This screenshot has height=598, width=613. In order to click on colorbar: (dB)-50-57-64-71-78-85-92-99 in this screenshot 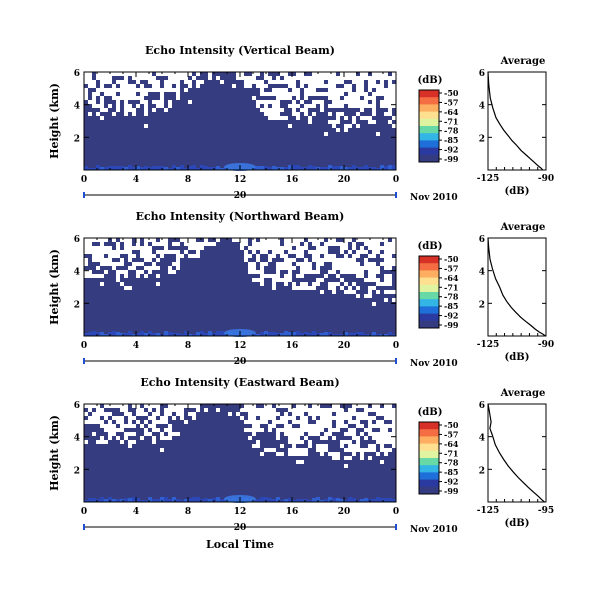, I will do `click(438, 119)`.